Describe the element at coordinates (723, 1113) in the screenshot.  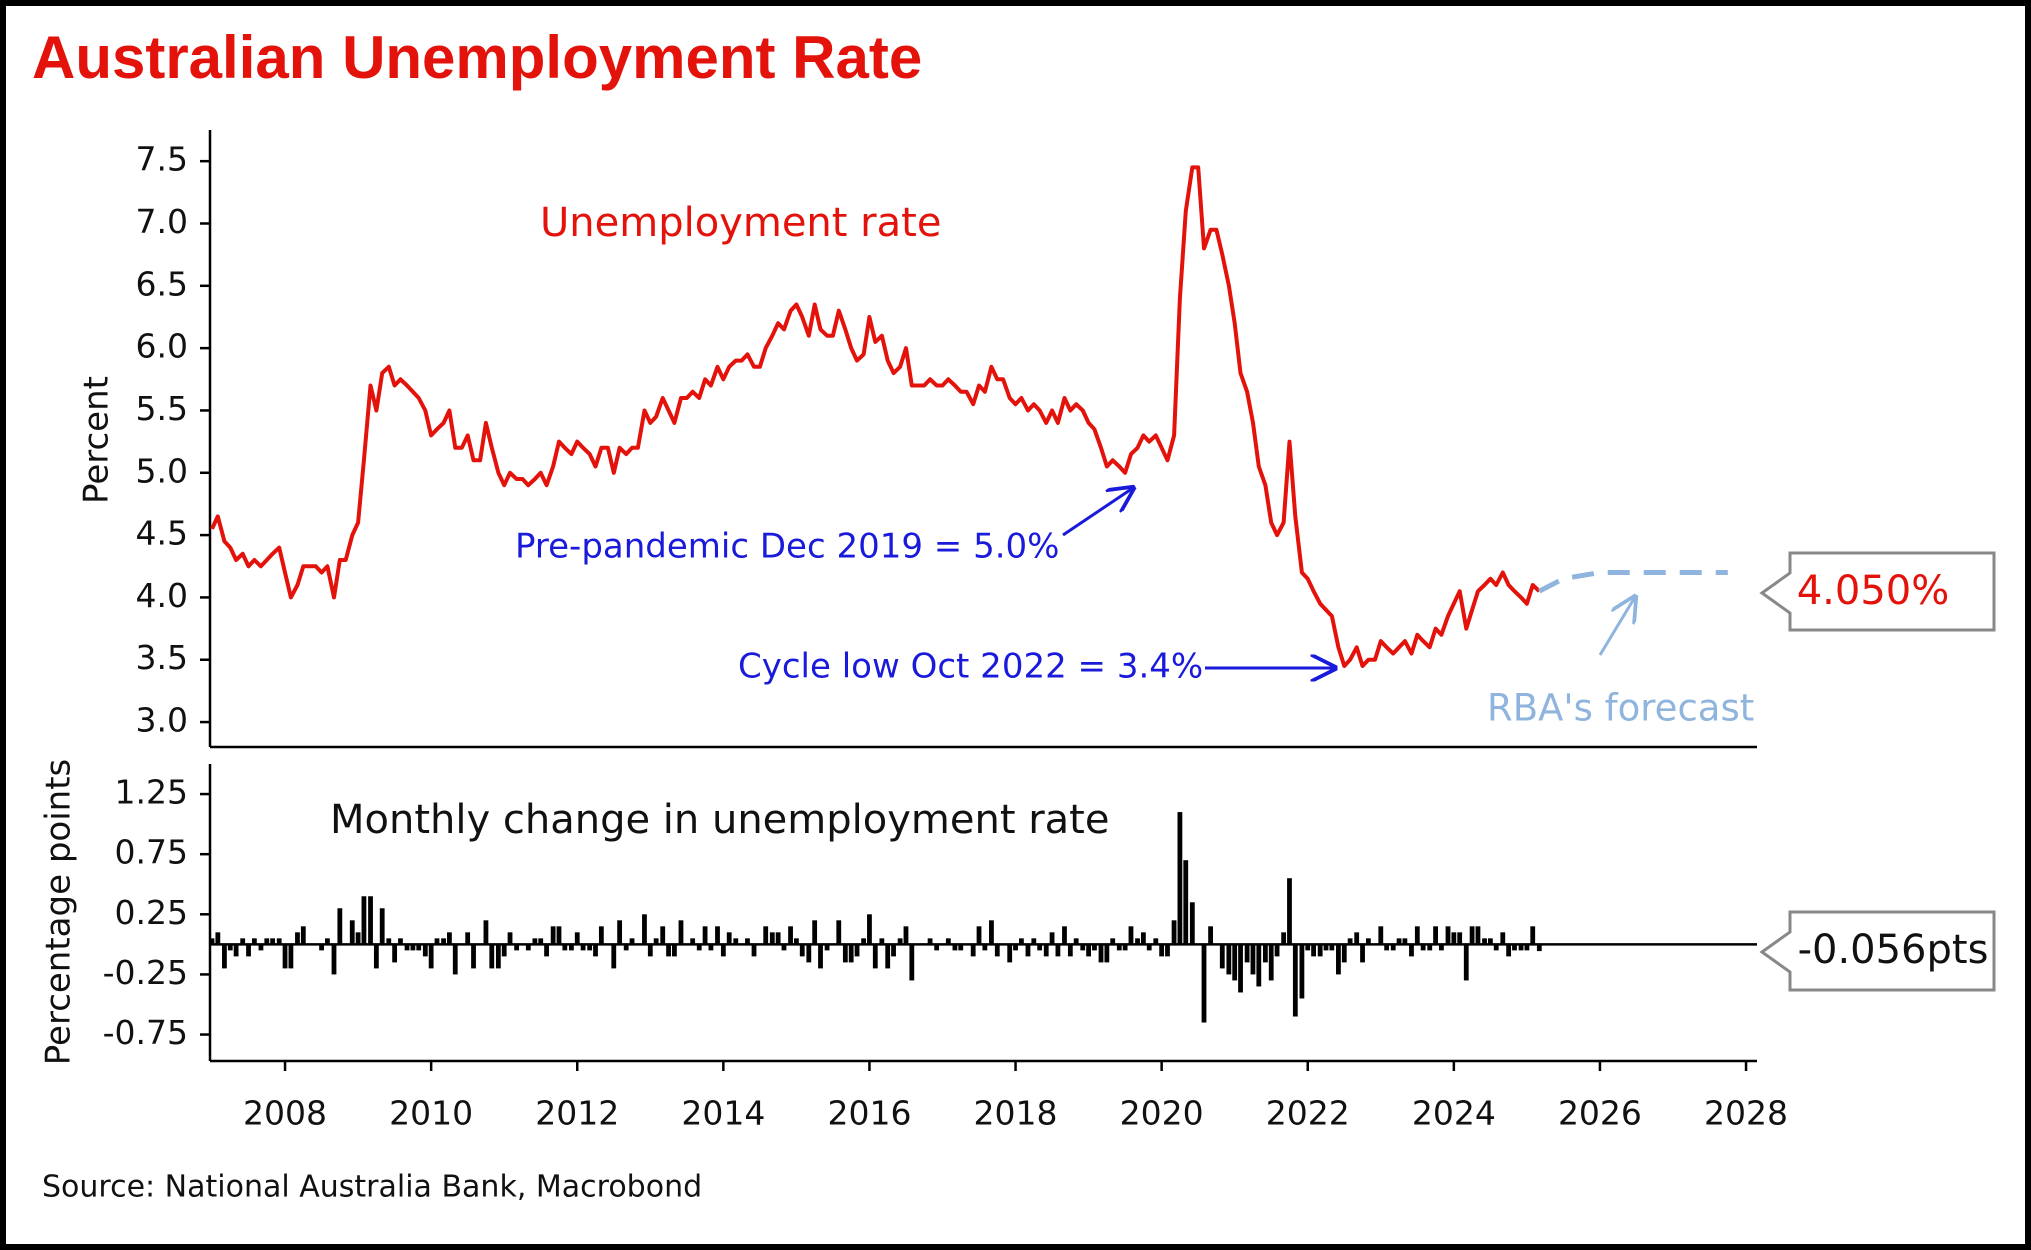
I see `x-tick-label: 2014` at that location.